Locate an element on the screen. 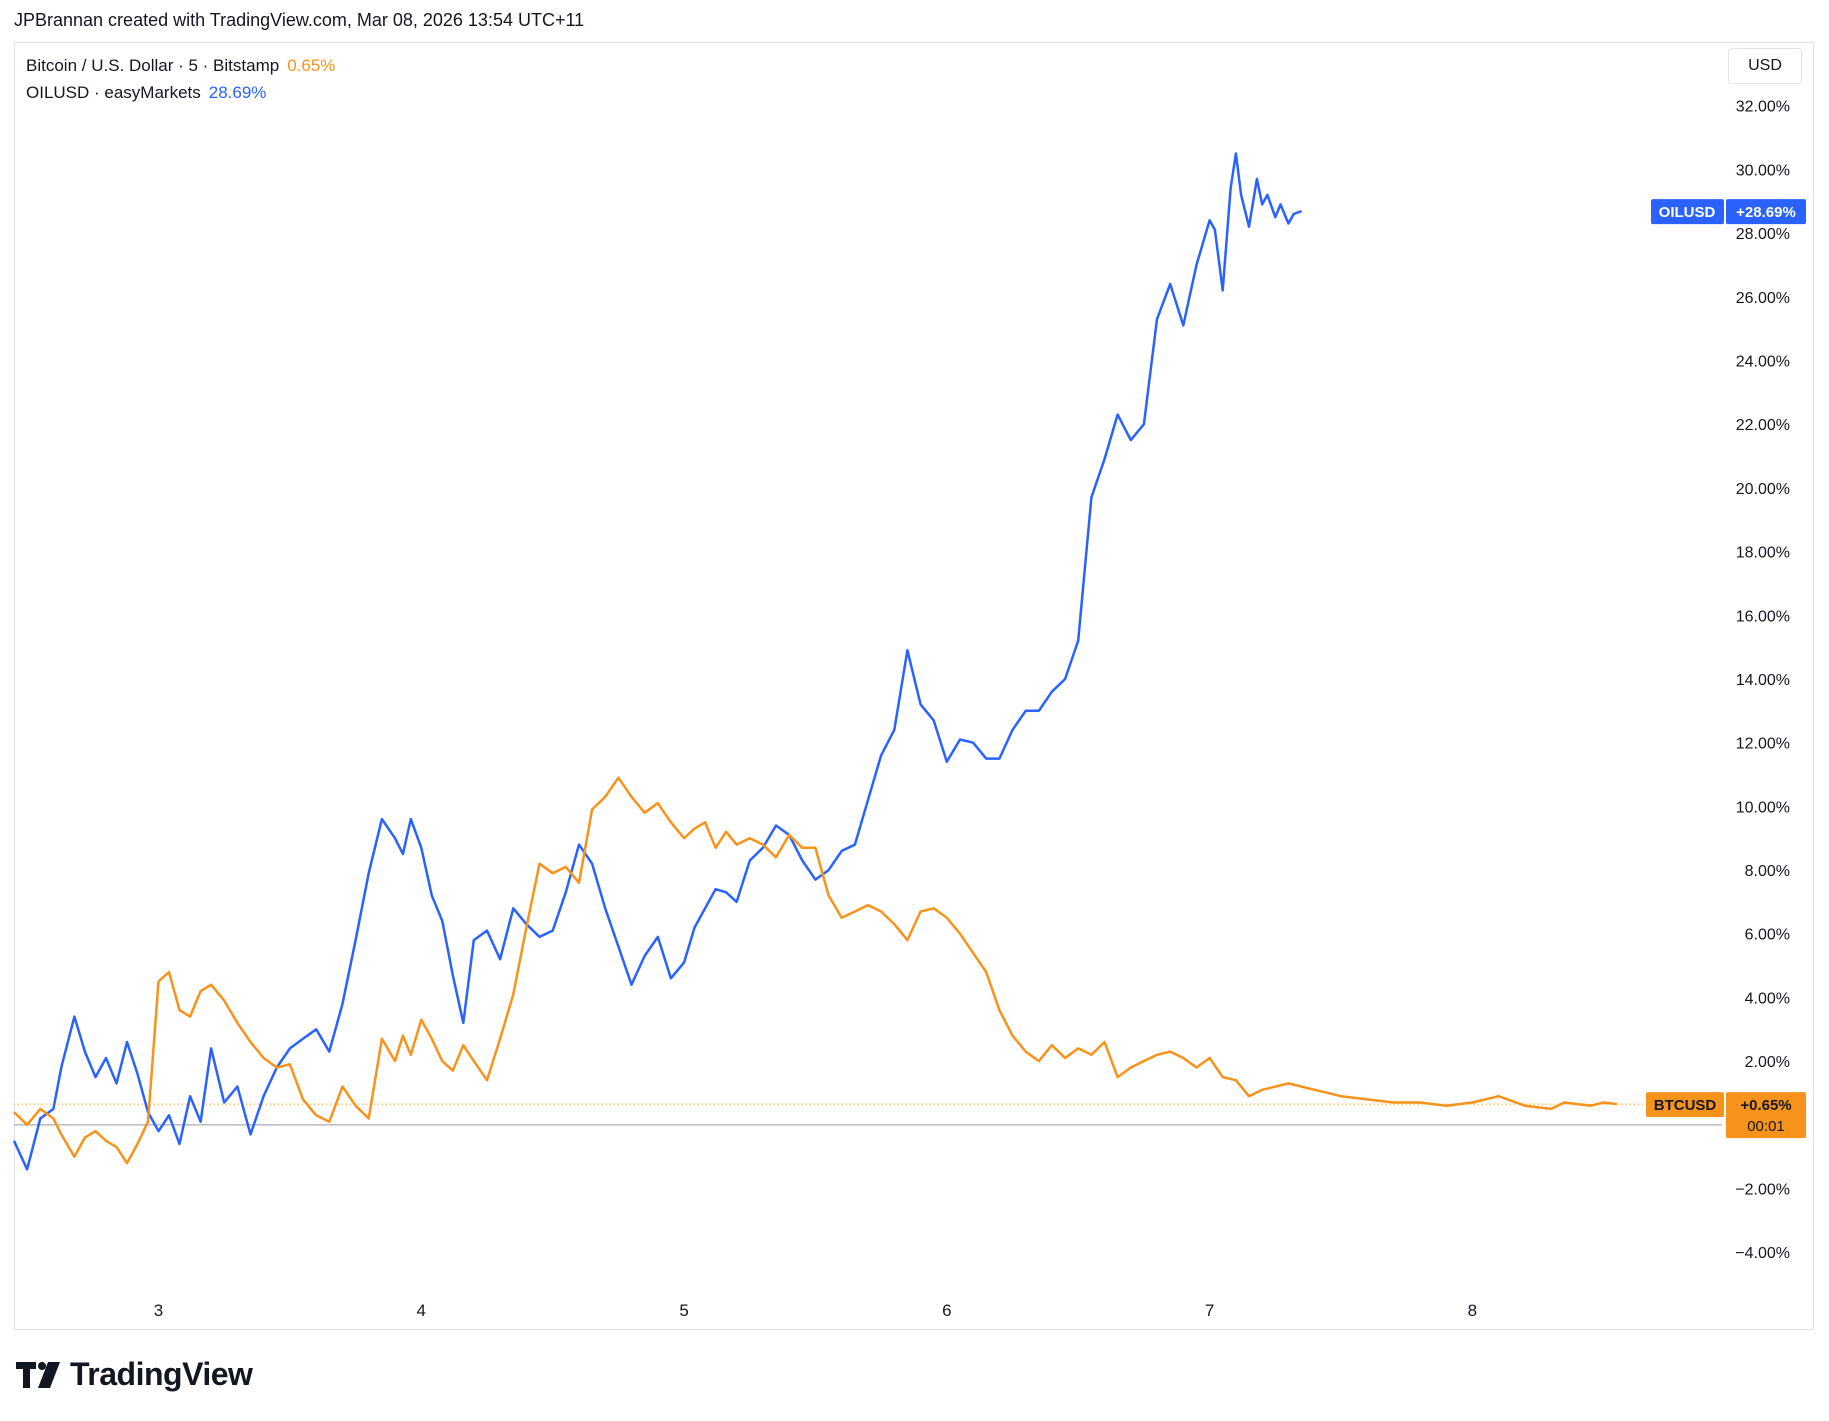 This screenshot has height=1421, width=1829. y-tick-label: 18.00% is located at coordinates (1763, 553).